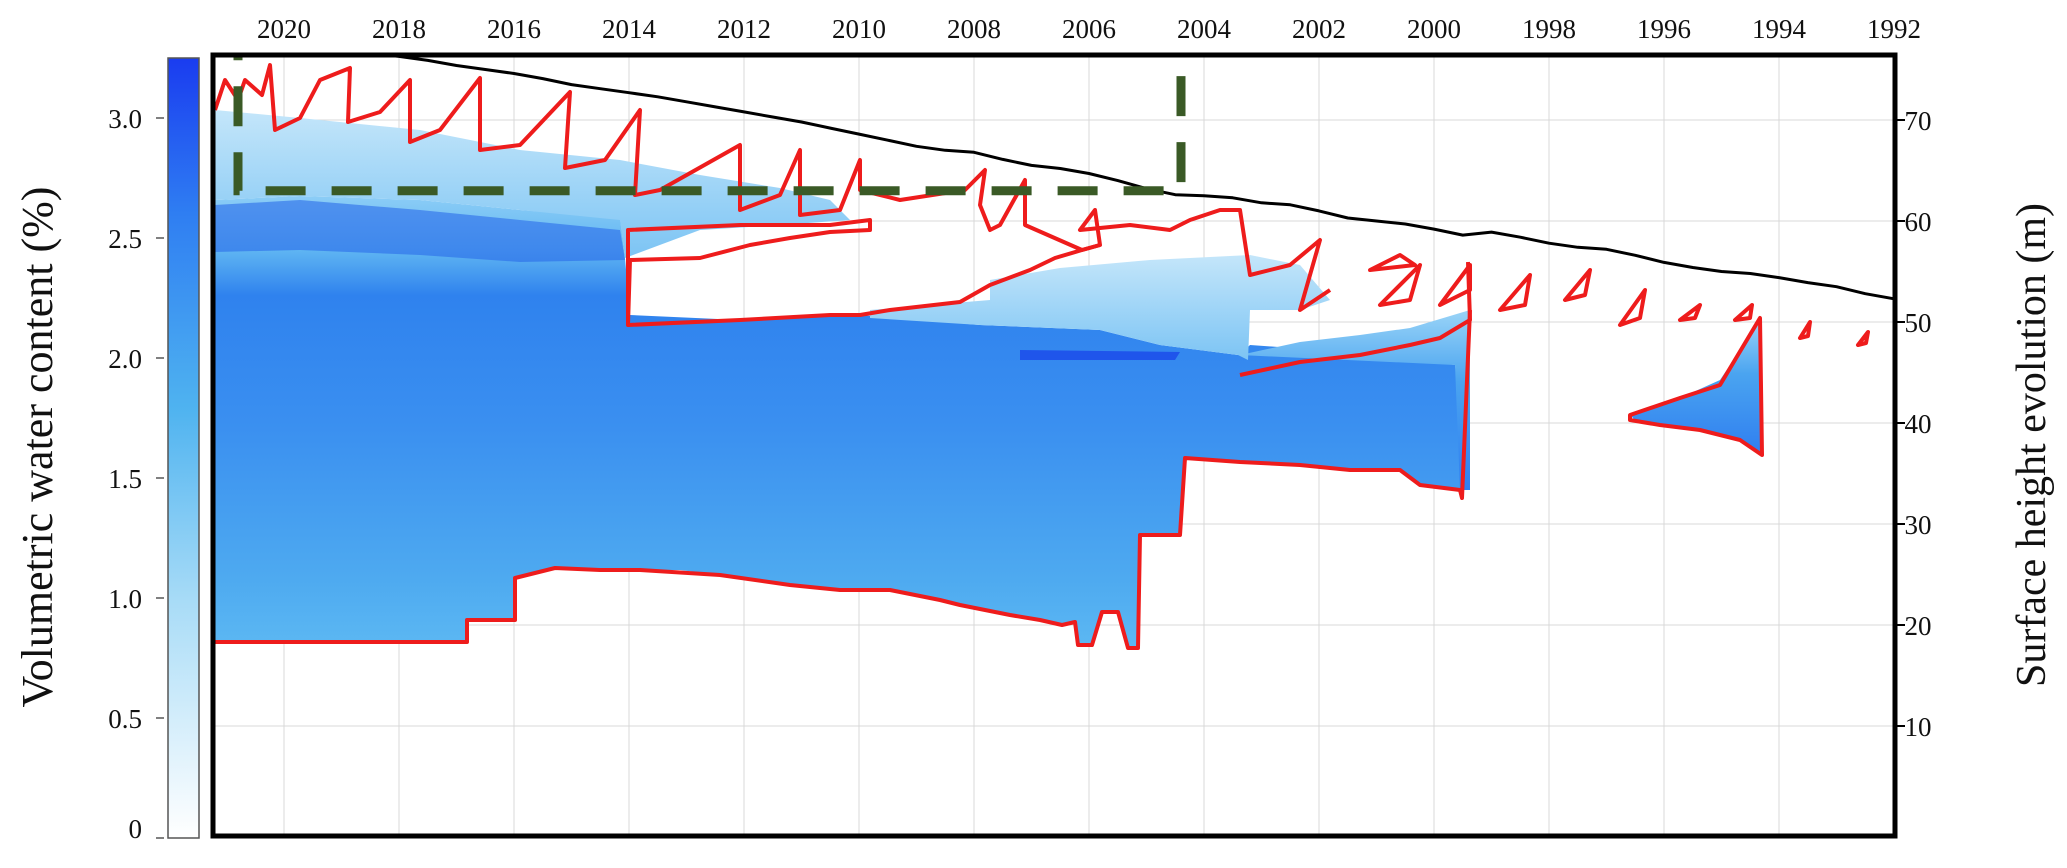 This screenshot has height=868, width=2067. I want to click on colorbar-ticks: 0 0.5 1.0 1.5 2.0 2.5 3.0, so click(136, 474).